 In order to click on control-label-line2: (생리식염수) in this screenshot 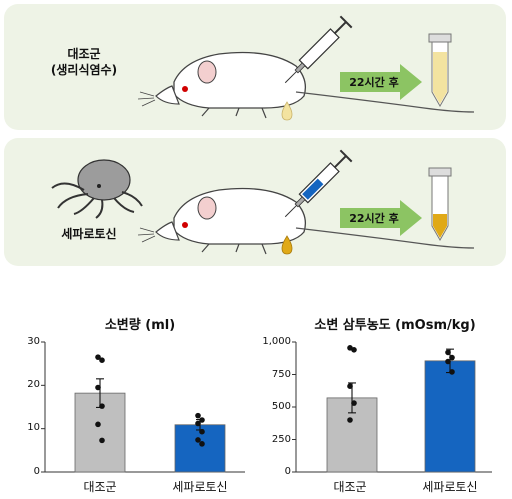, I will do `click(84, 70)`.